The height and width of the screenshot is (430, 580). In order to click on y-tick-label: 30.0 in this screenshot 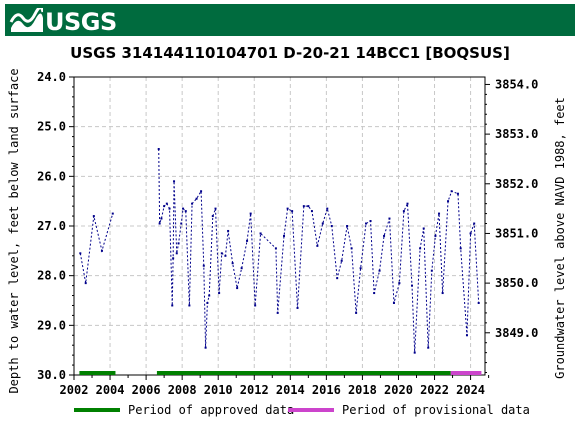, I will do `click(51, 375)`.